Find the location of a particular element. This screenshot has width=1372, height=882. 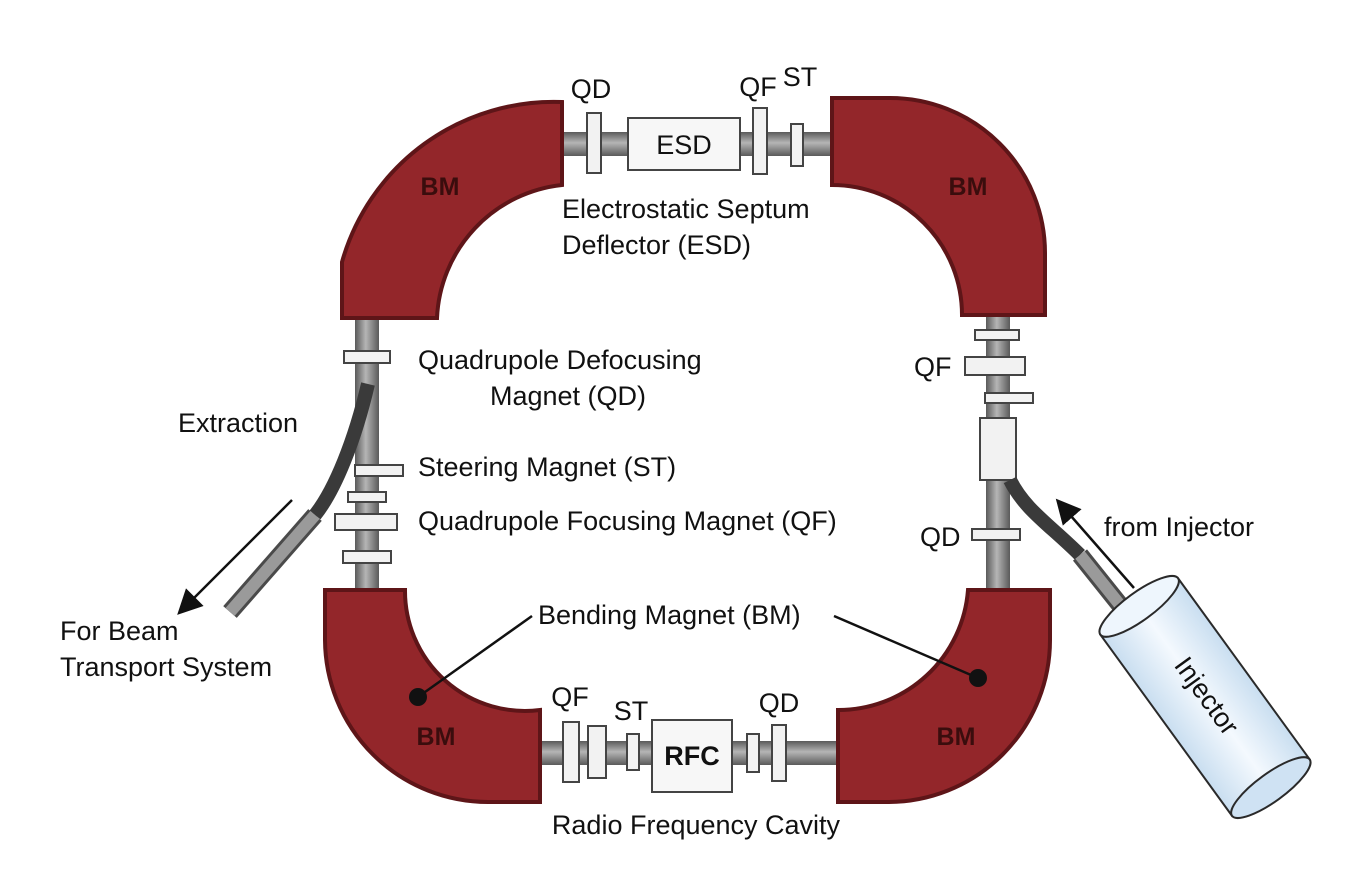

bottom-qd-label: QD is located at coordinates (779, 703).